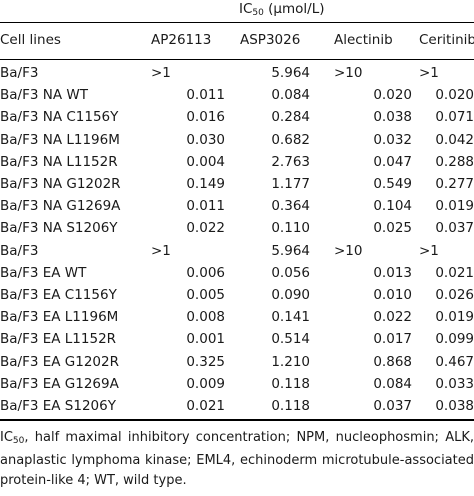 Image resolution: width=474 pixels, height=496 pixels. Describe the element at coordinates (392, 206) in the screenshot. I see `cell-alectinib: 0.104` at that location.